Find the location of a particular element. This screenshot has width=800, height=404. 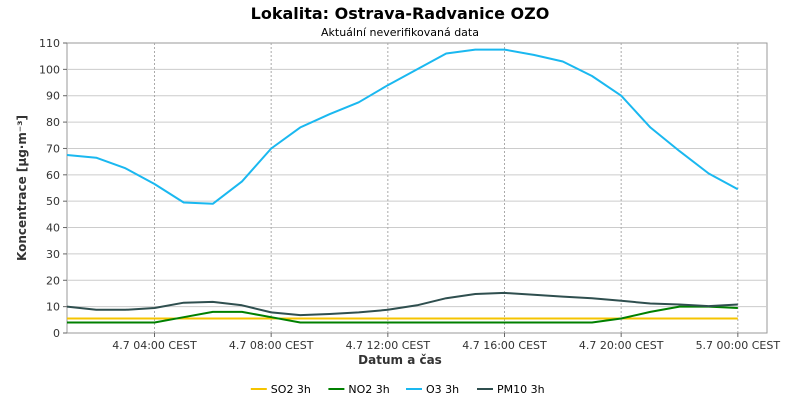

legend-label-no2: NO2 3h is located at coordinates (368, 389).